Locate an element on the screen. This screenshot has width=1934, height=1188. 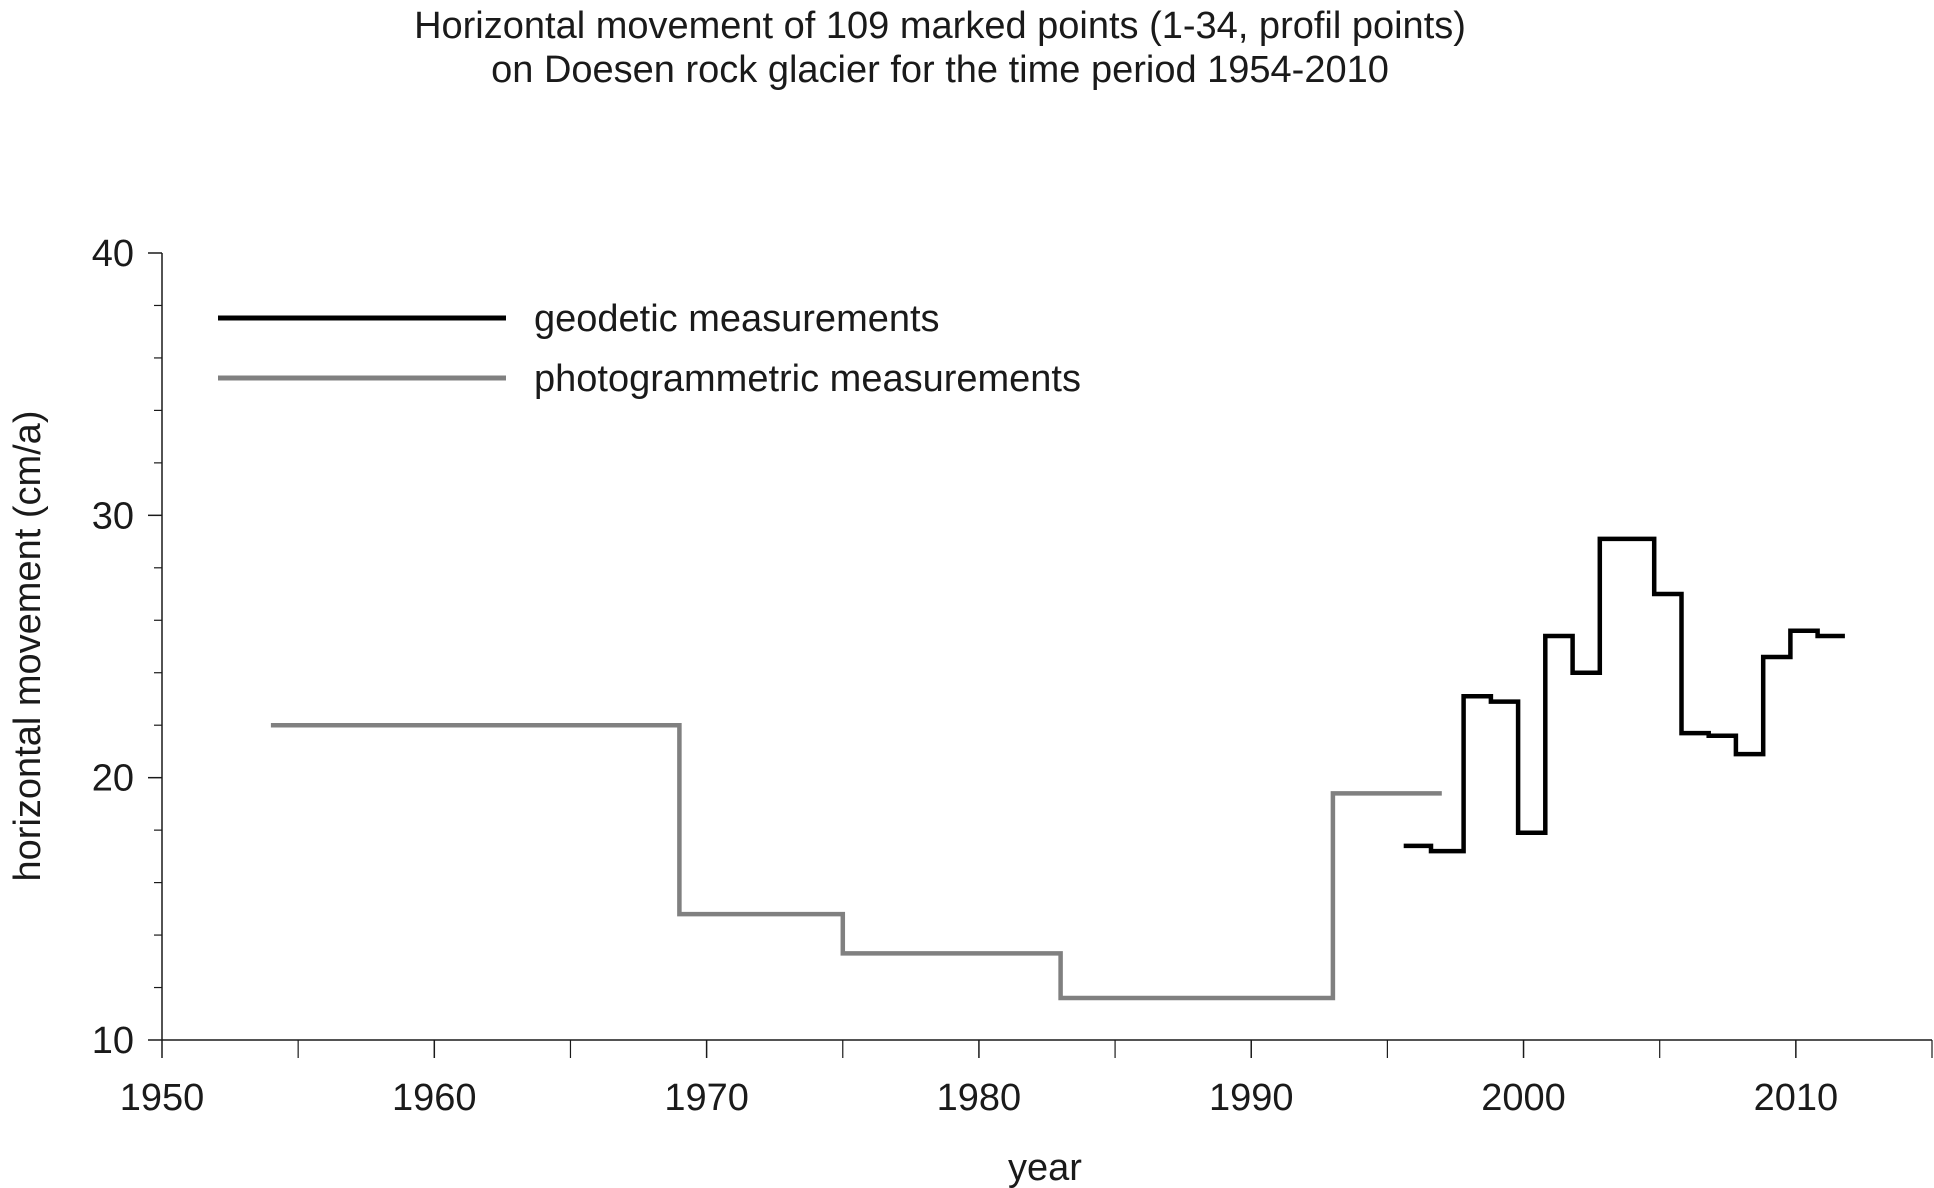
x-tick-label: 1990 is located at coordinates (1251, 1098).